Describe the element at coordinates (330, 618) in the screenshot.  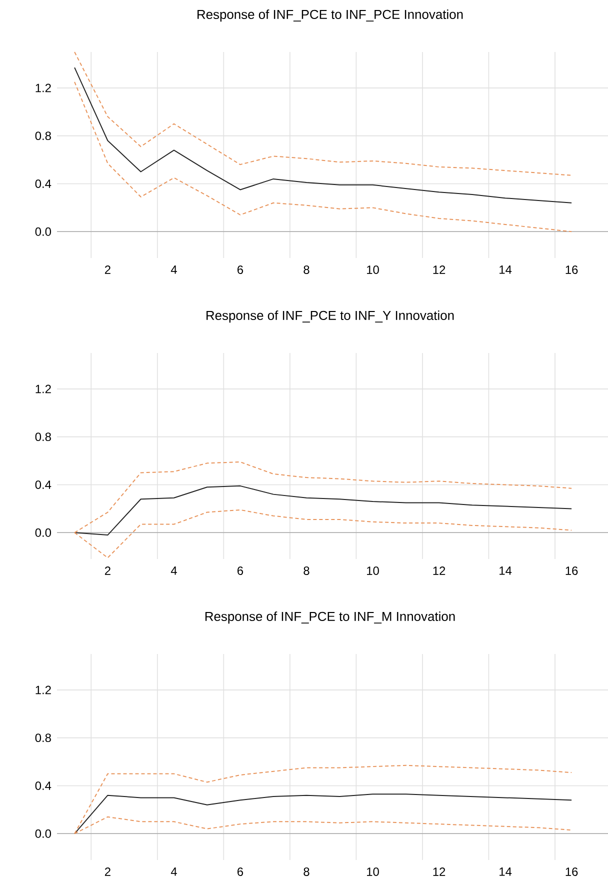
I see `chart-title: Response of INF_PCE to INF_M Innovation` at that location.